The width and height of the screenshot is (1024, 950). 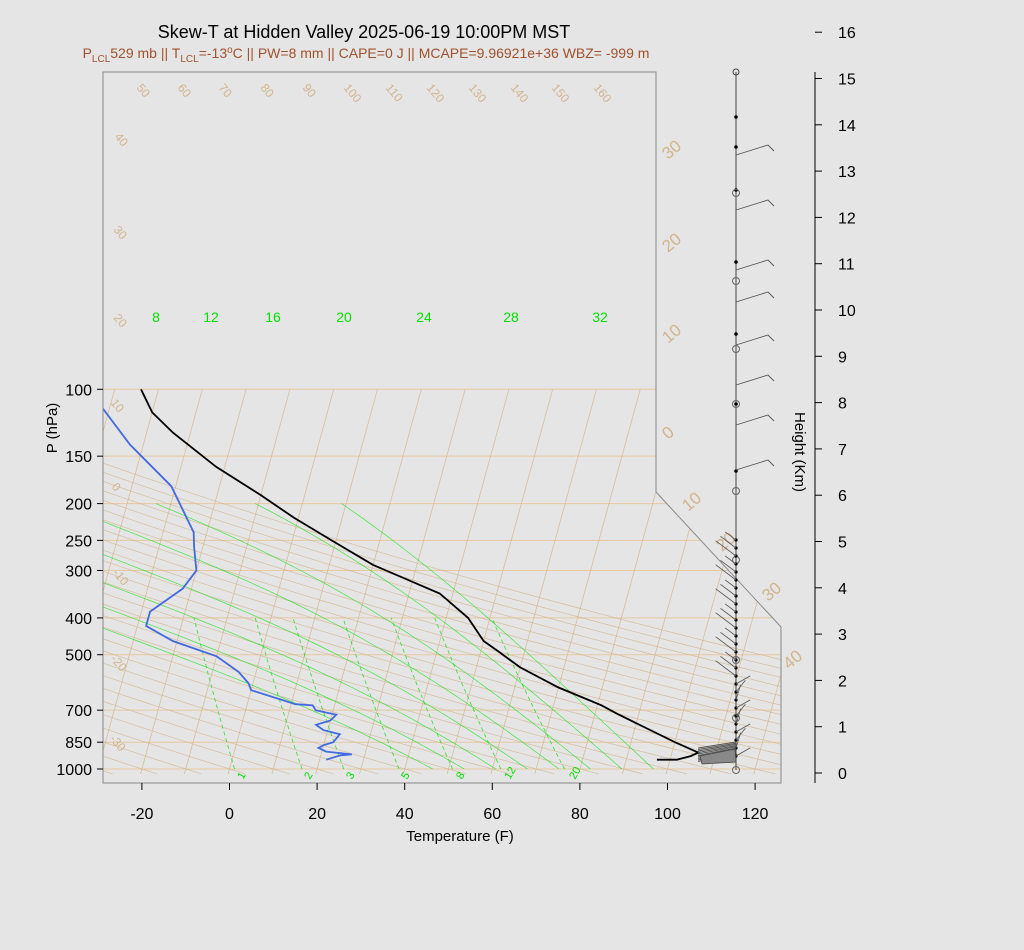 What do you see at coordinates (691, 501) in the screenshot?
I see `dry-adiabat-label: 10` at bounding box center [691, 501].